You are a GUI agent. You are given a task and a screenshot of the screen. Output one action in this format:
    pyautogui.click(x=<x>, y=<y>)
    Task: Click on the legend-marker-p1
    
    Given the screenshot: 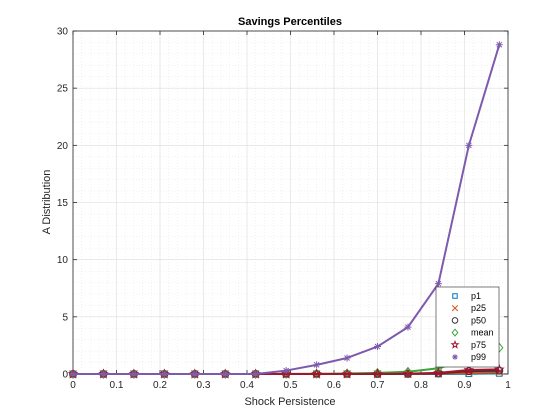 What is the action you would take?
    pyautogui.click(x=455, y=296)
    